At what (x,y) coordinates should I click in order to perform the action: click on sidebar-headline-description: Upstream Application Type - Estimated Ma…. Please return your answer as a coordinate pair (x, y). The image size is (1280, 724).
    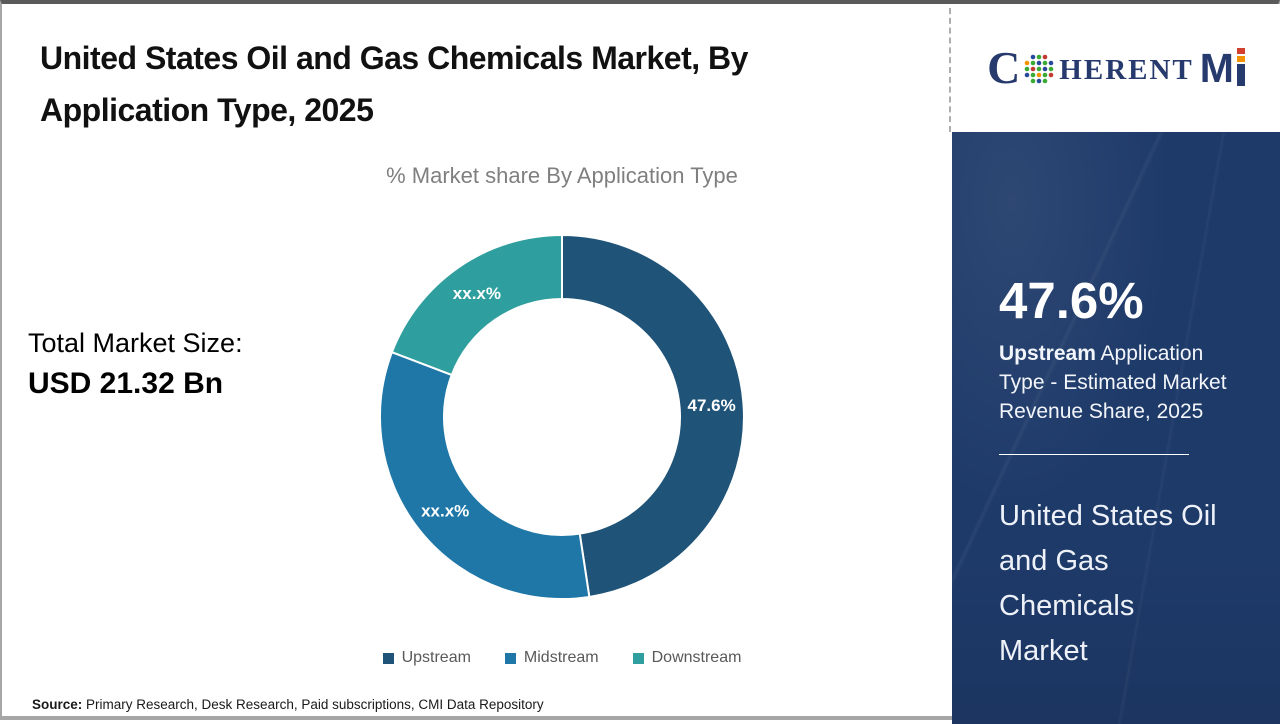
    Looking at the image, I should click on (1121, 382).